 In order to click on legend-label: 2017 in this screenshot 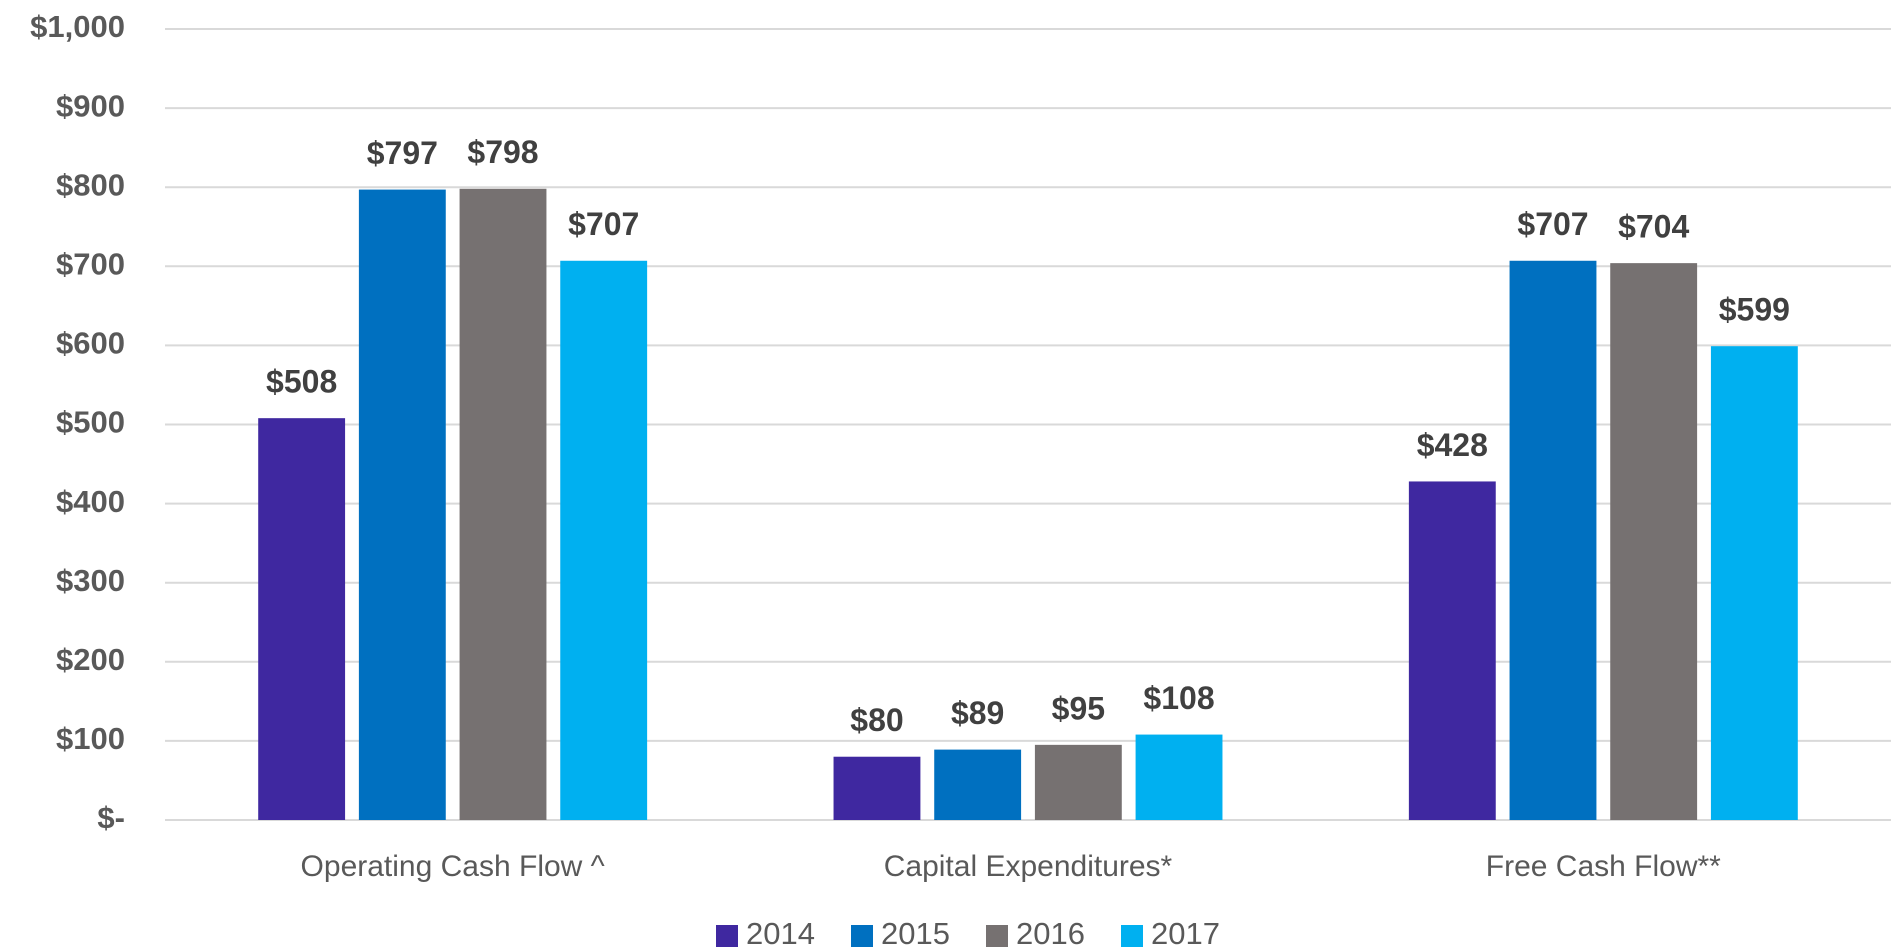, I will do `click(1185, 933)`.